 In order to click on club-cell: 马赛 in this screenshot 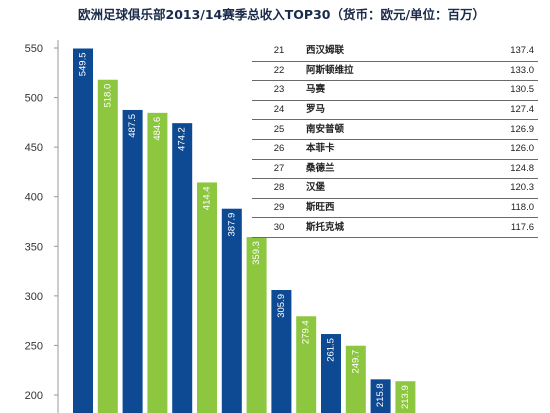, I will do `click(379, 90)`.